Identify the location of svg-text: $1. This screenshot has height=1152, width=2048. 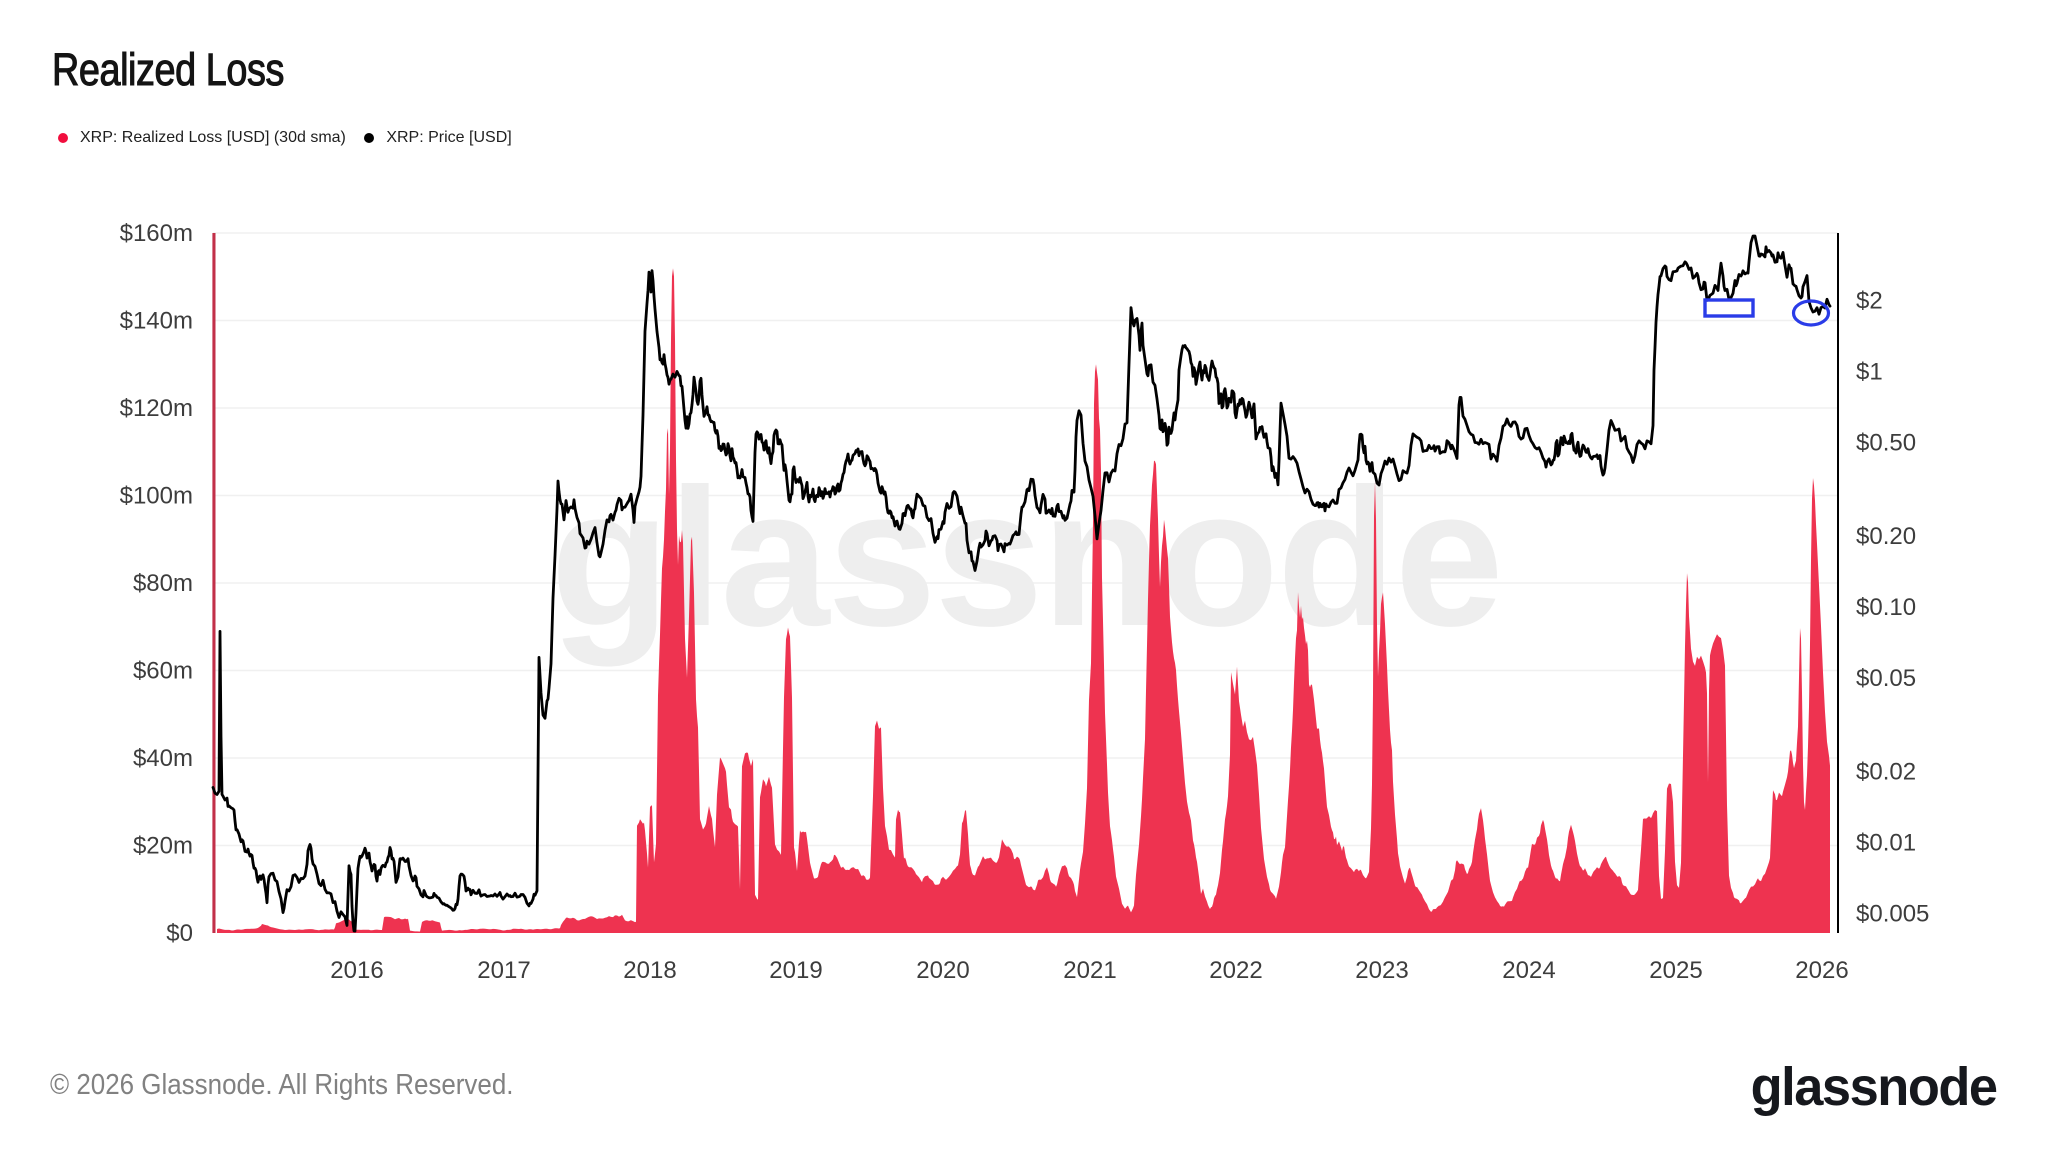
(1869, 372).